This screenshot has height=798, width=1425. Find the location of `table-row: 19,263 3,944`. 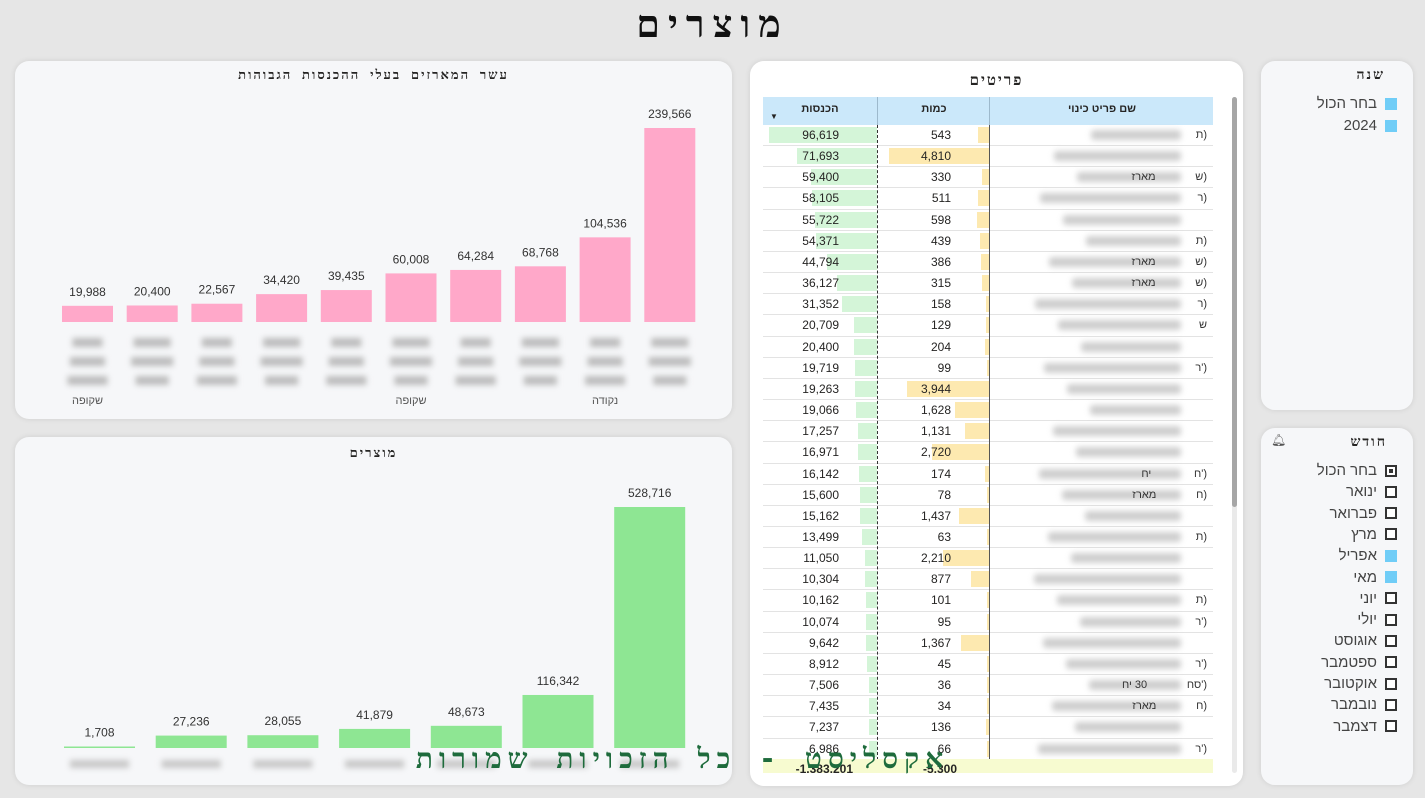

table-row: 19,263 3,944 is located at coordinates (988, 390).